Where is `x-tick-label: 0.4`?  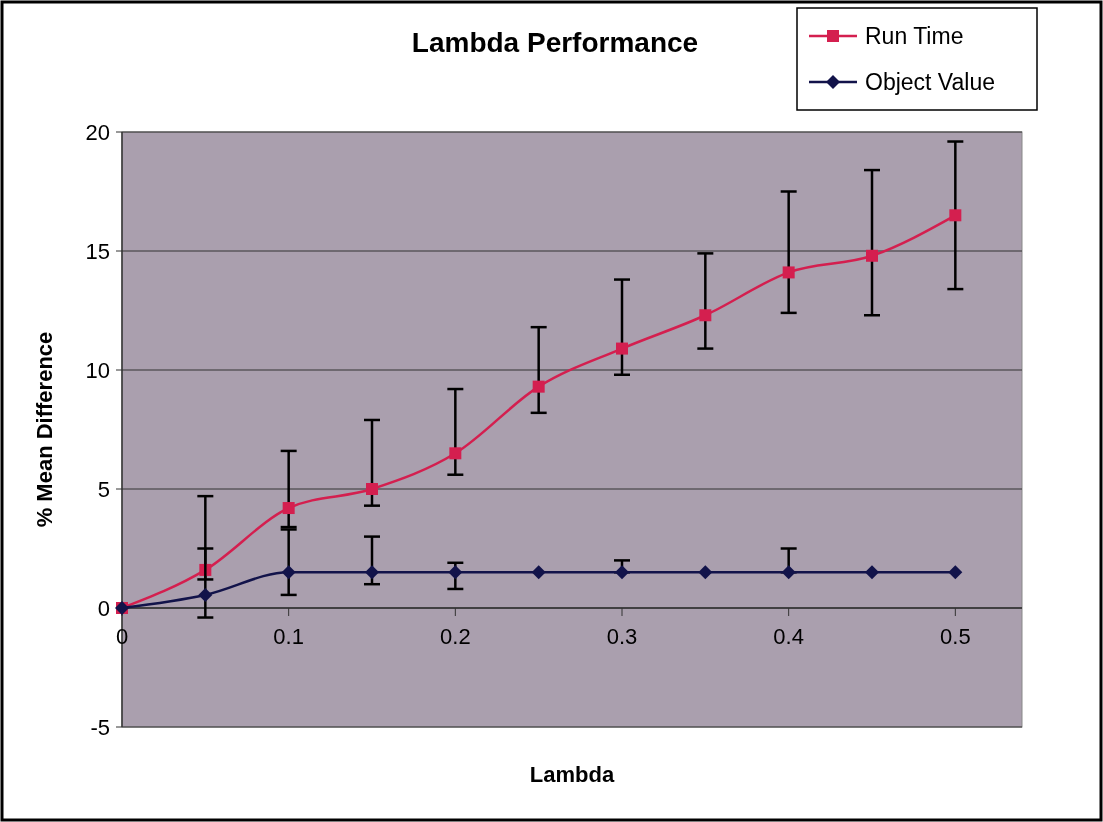
x-tick-label: 0.4 is located at coordinates (788, 636).